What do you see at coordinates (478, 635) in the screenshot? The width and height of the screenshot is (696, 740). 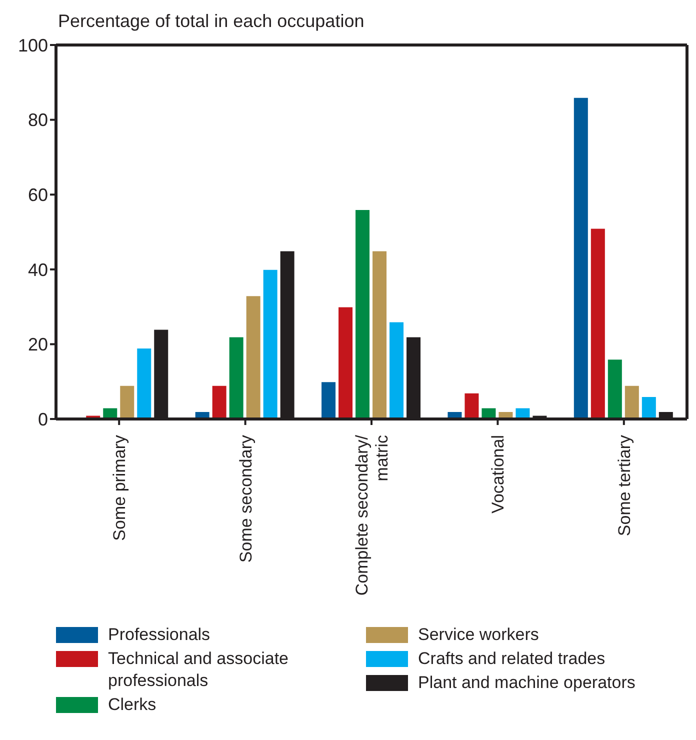 I see `legend-label: Service workers` at bounding box center [478, 635].